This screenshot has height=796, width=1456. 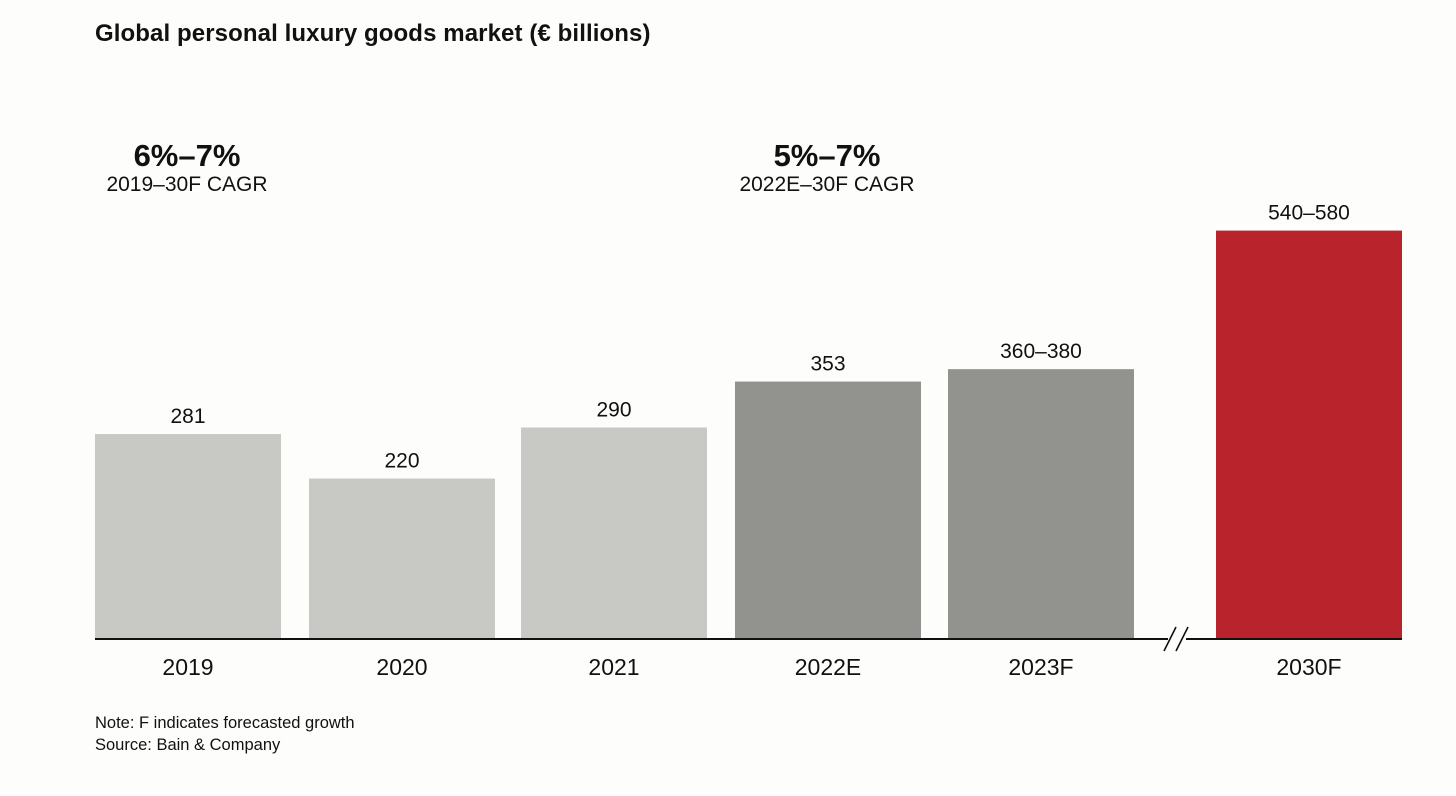 What do you see at coordinates (1041, 504) in the screenshot?
I see `bar-2023f` at bounding box center [1041, 504].